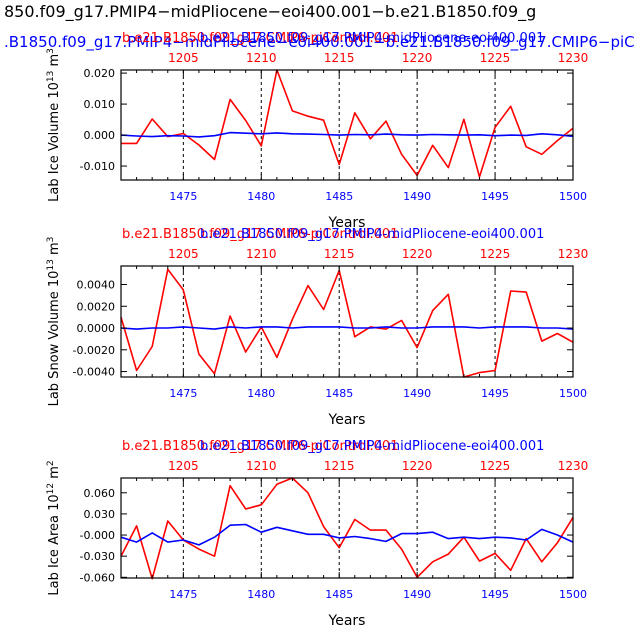 The width and height of the screenshot is (635, 628). I want to click on y-axis-label-part: Lab Snow Volume 10, so click(54, 339).